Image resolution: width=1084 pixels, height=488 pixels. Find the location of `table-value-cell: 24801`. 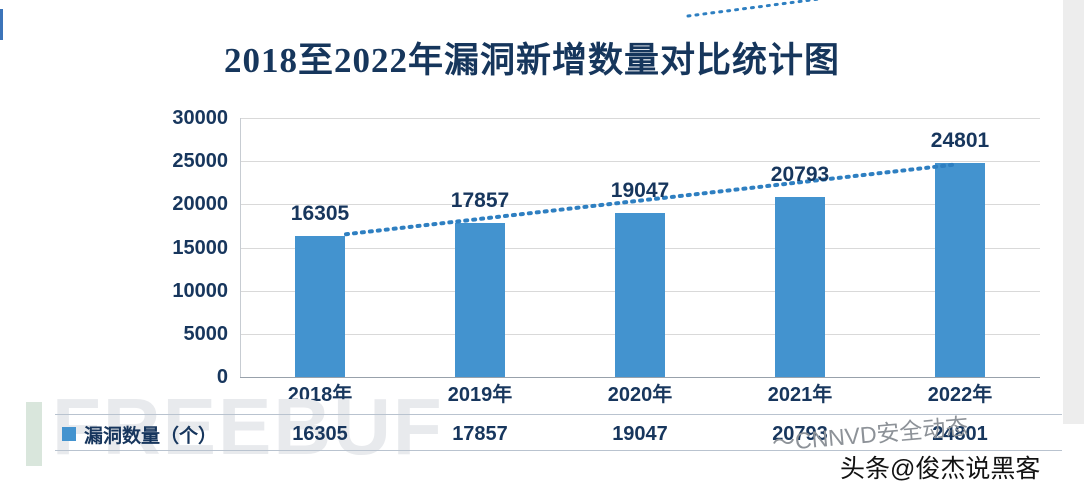

table-value-cell: 24801 is located at coordinates (960, 434).